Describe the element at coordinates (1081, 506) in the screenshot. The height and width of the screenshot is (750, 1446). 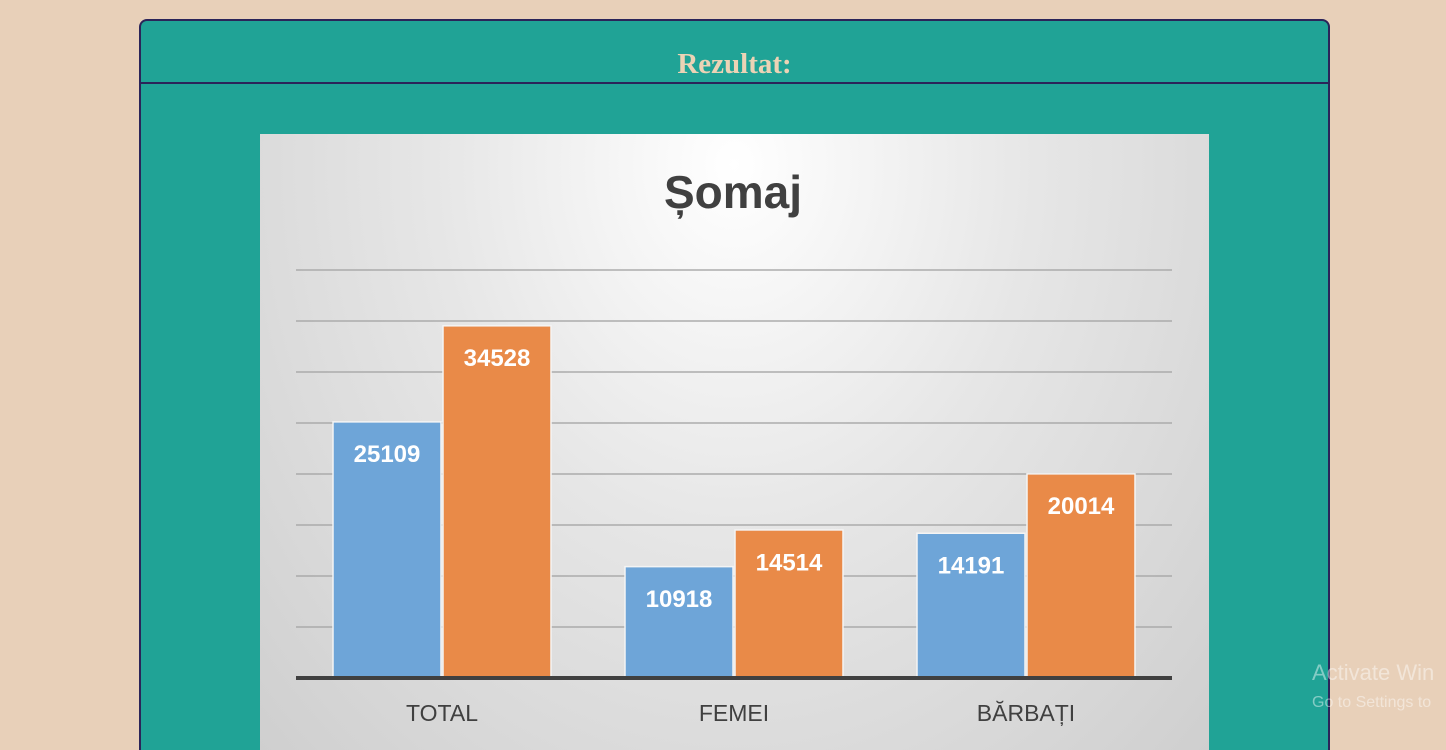
I see `data-label: 20014` at that location.